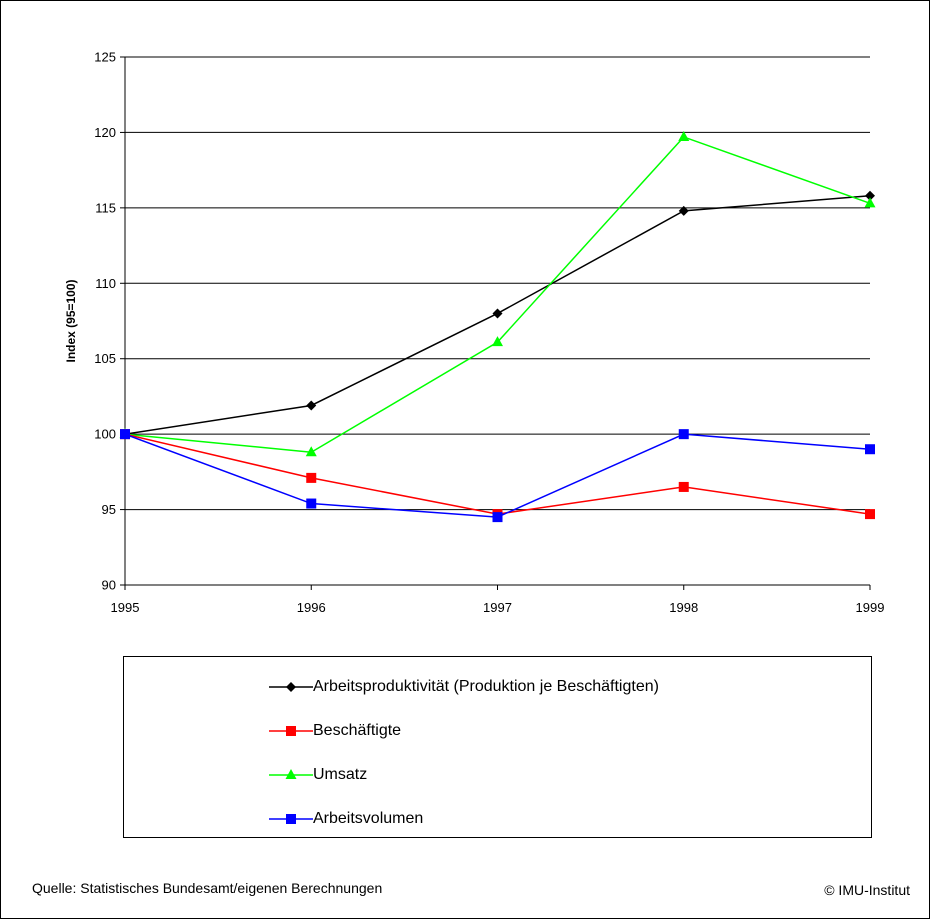  What do you see at coordinates (105, 283) in the screenshot?
I see `y-tick-label: 110` at bounding box center [105, 283].